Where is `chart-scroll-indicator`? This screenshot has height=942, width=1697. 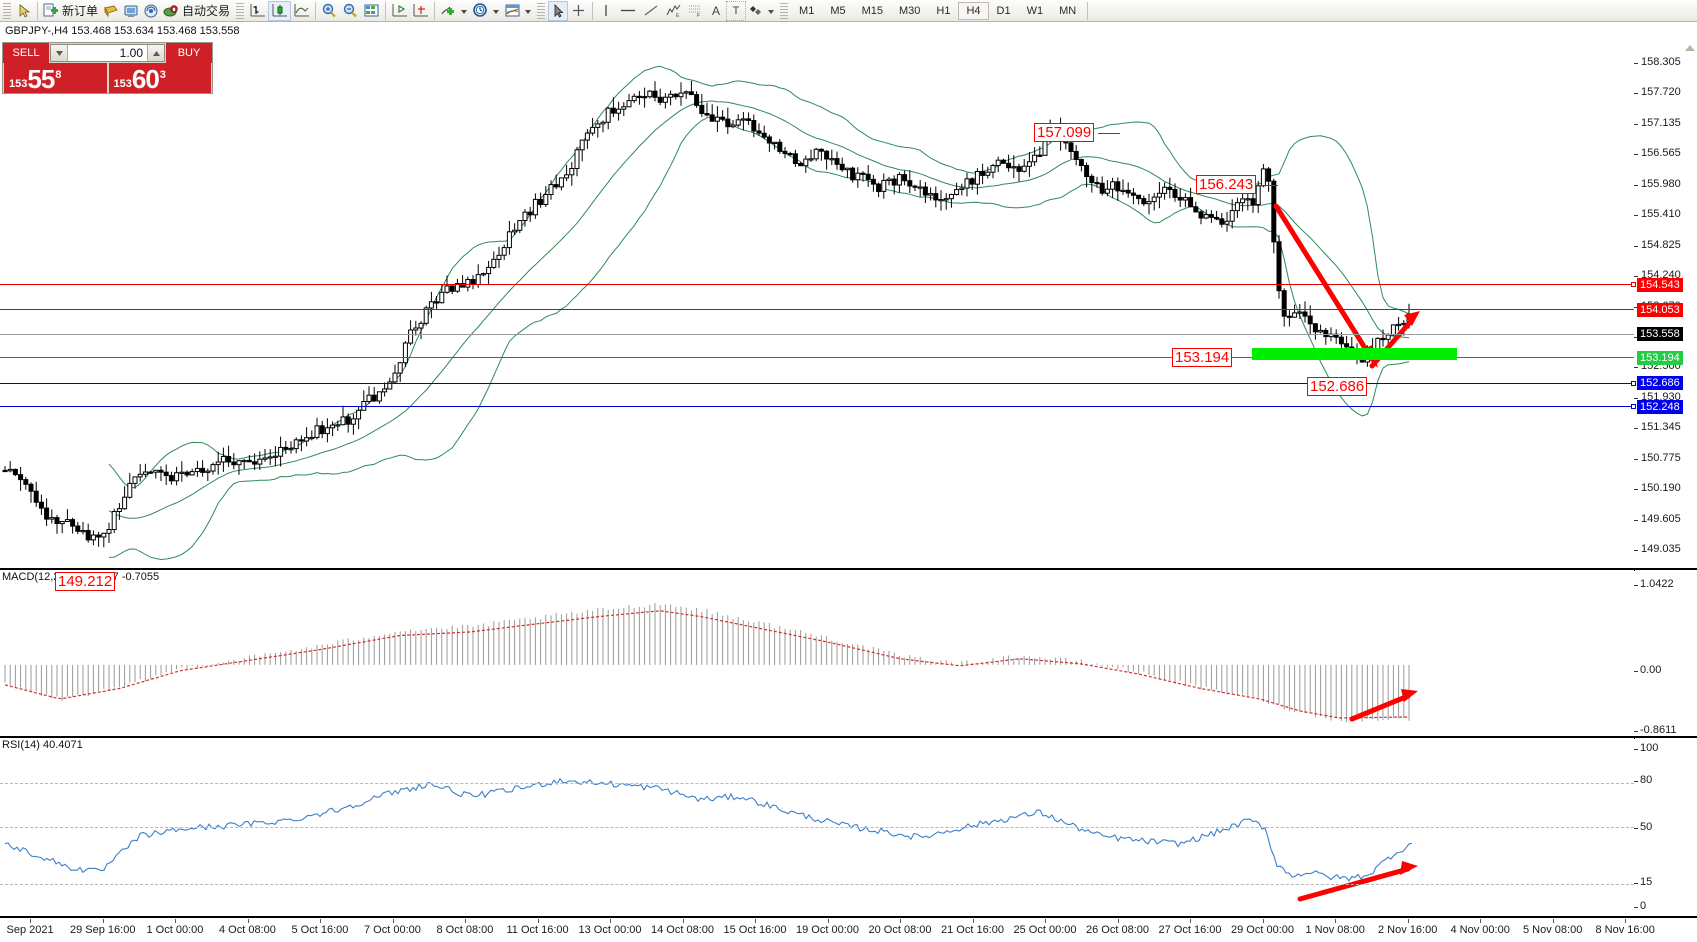
chart-scroll-indicator is located at coordinates (1690, 48).